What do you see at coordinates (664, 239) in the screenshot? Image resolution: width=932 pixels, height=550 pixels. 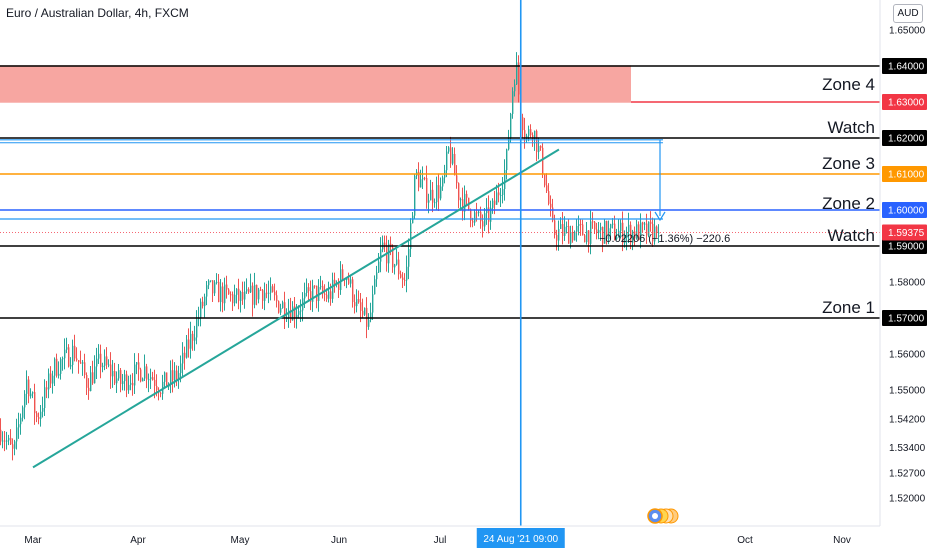 I see `measure-label: −0.02206 (−1.36%) −220.6` at bounding box center [664, 239].